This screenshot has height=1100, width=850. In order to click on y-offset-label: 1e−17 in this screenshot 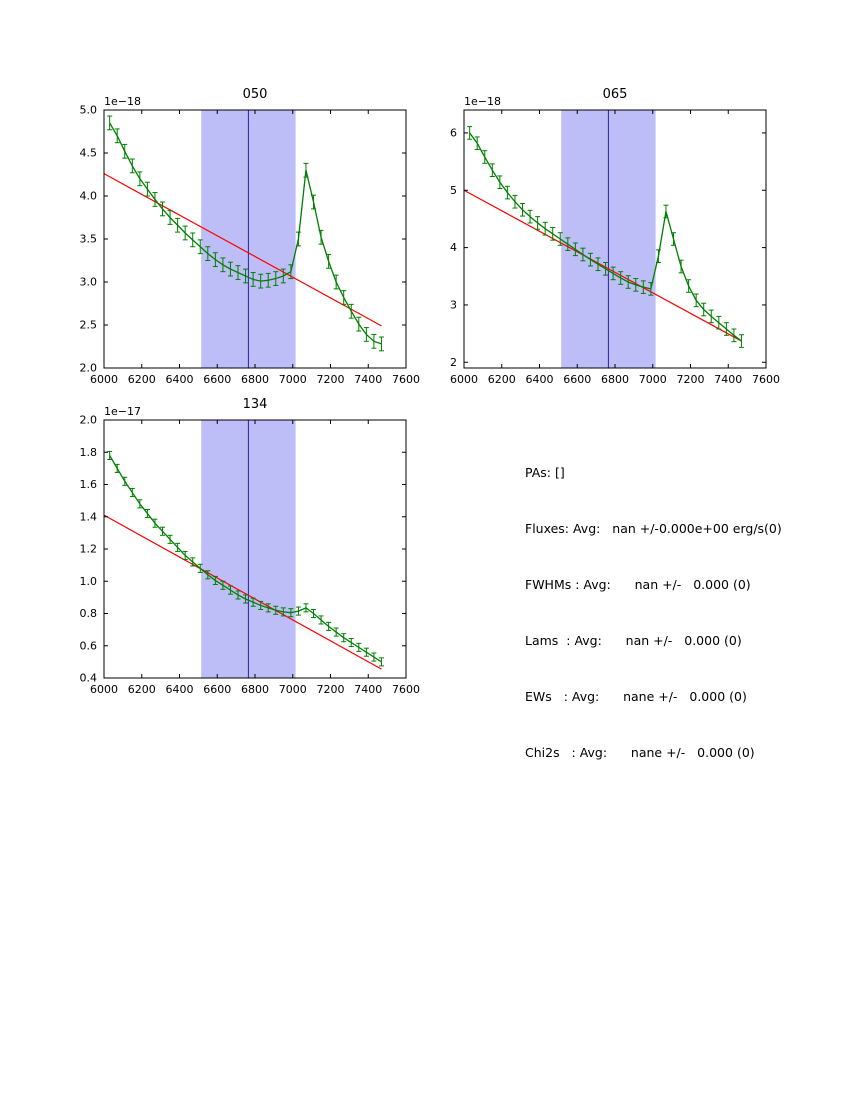, I will do `click(122, 411)`.